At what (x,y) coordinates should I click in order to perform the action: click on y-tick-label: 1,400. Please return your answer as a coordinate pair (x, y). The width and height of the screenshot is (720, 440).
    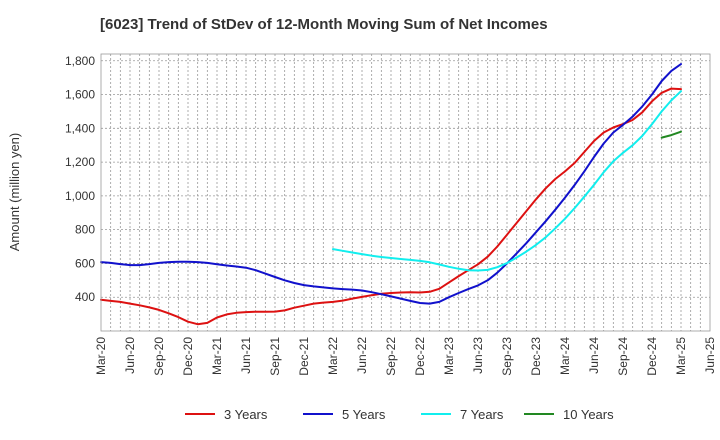
    Looking at the image, I should click on (80, 128).